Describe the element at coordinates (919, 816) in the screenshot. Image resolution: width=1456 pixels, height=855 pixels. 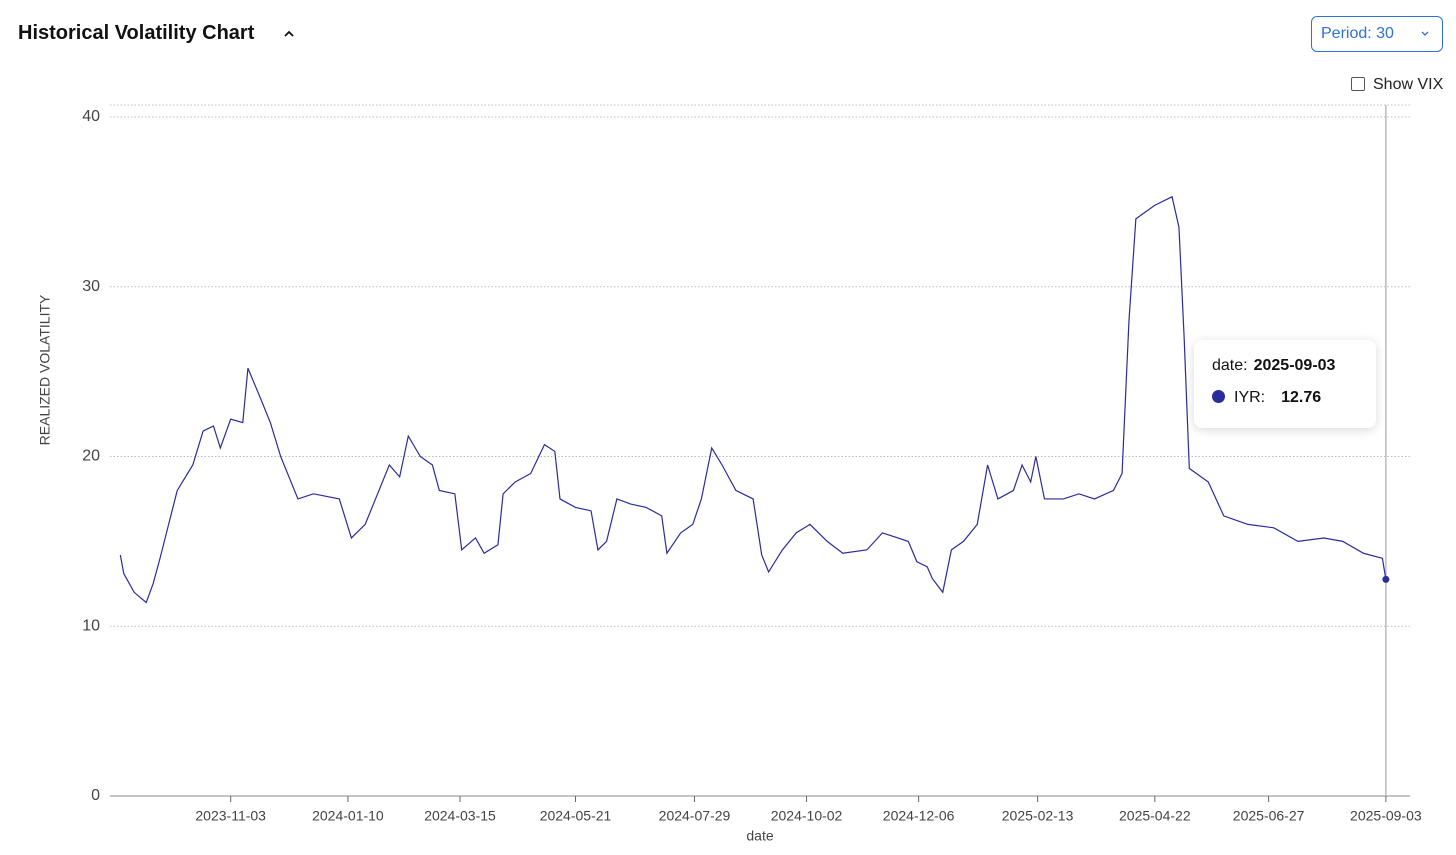
I see `x-tick-label: 2024-12-06` at that location.